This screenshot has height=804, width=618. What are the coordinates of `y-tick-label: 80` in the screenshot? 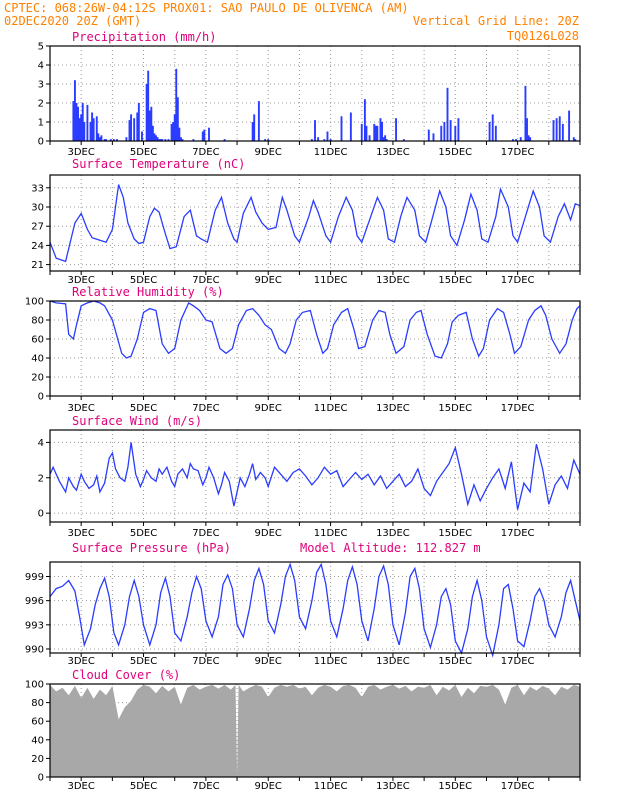 It's located at (37, 321).